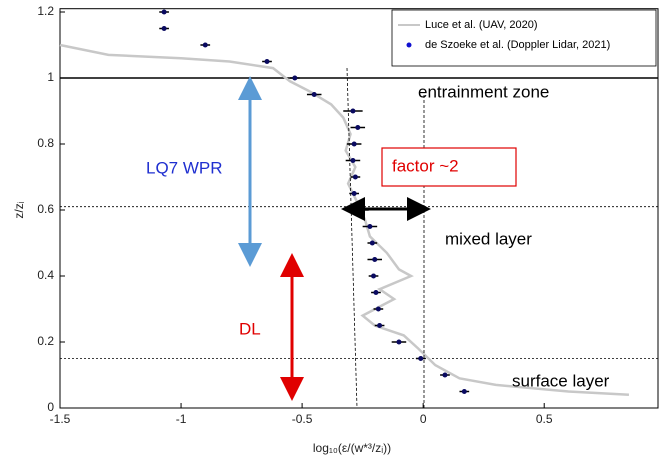 The image size is (662, 463). What do you see at coordinates (50, 407) in the screenshot?
I see `y-tick-label: 0` at bounding box center [50, 407].